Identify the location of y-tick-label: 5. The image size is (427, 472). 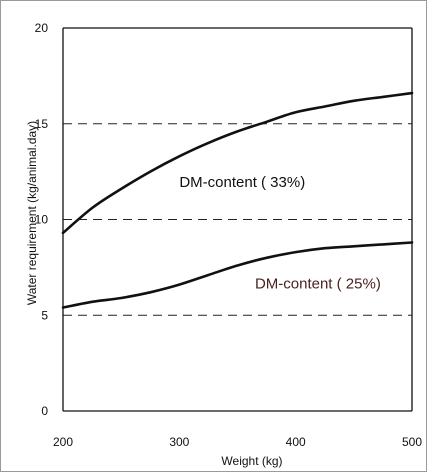
(44, 315).